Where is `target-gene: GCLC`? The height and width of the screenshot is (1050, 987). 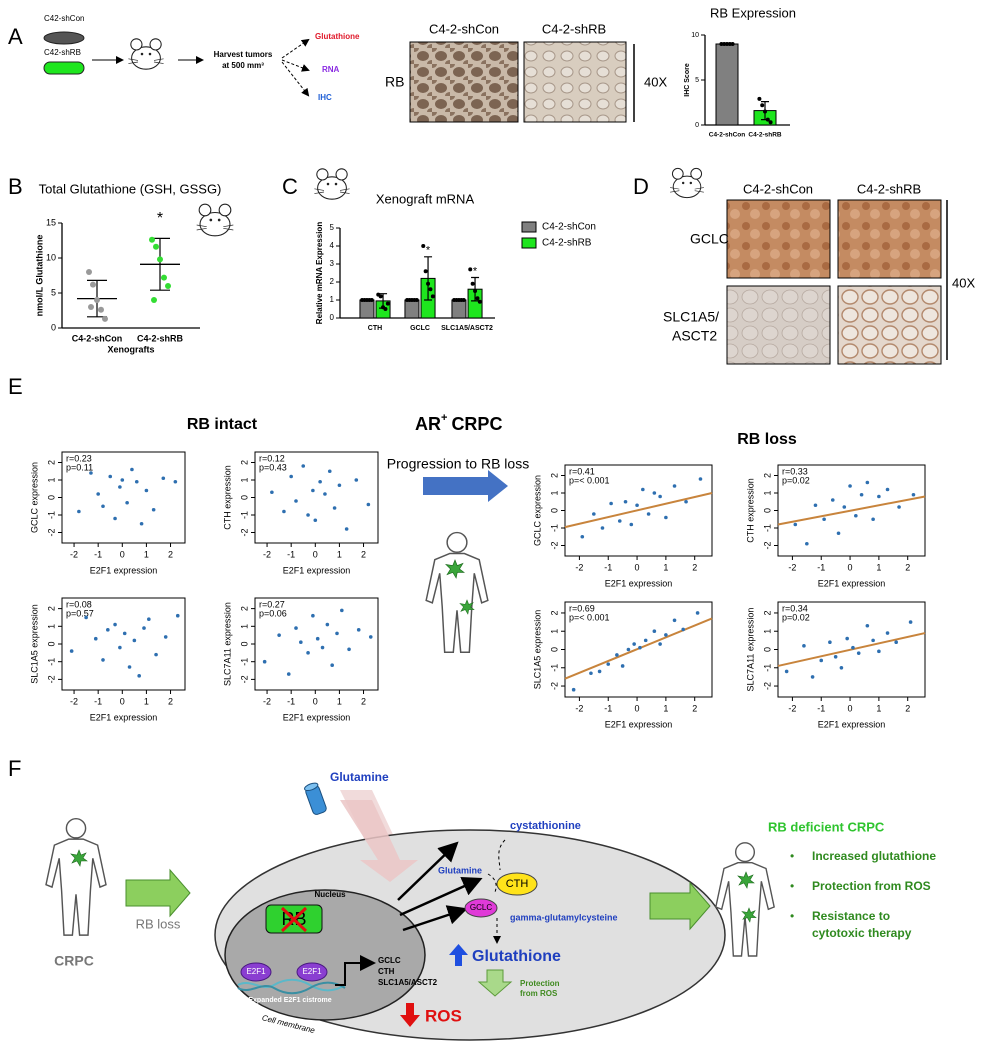
target-gene: GCLC is located at coordinates (389, 960).